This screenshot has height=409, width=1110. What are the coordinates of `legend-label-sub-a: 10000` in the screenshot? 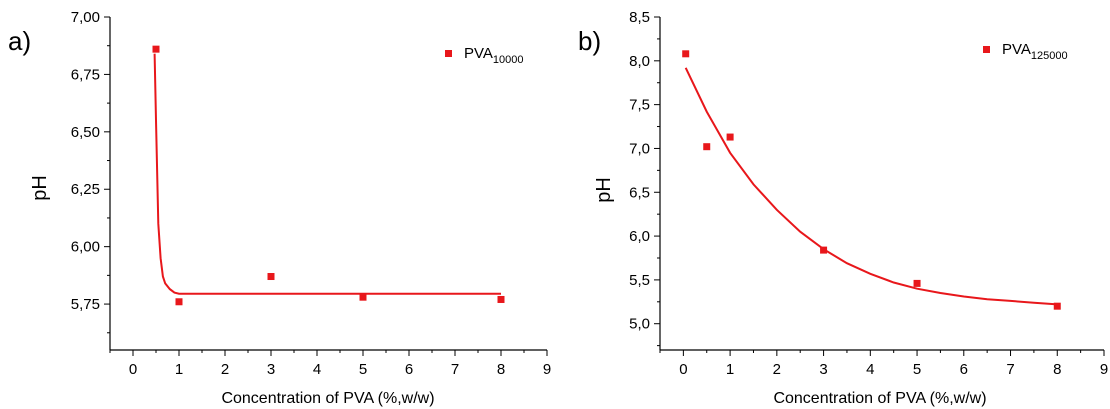 It's located at (508, 60).